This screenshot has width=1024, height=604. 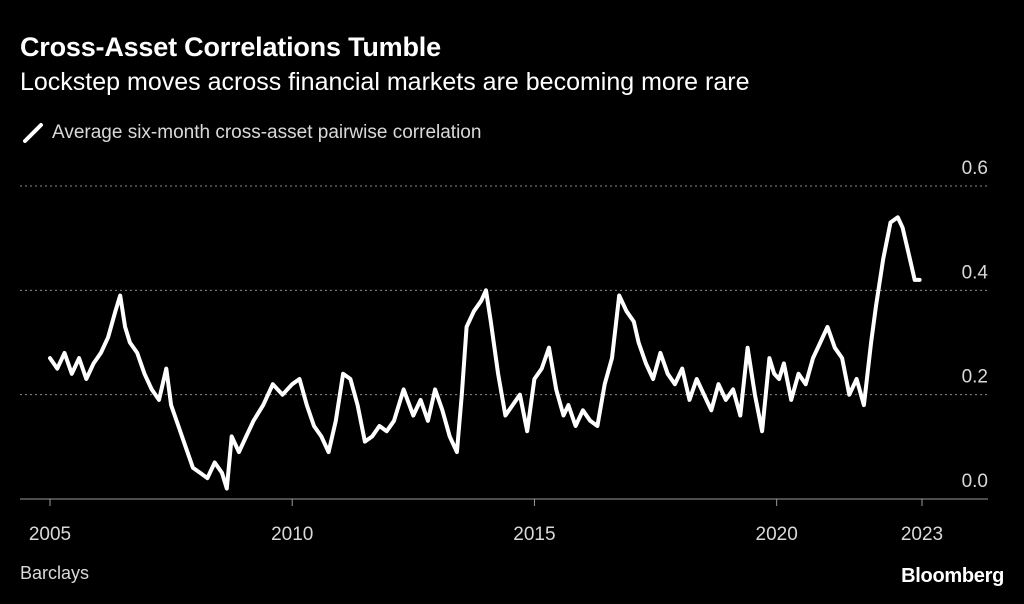 I want to click on bloomberg-logo: Bloomberg, so click(x=952, y=576).